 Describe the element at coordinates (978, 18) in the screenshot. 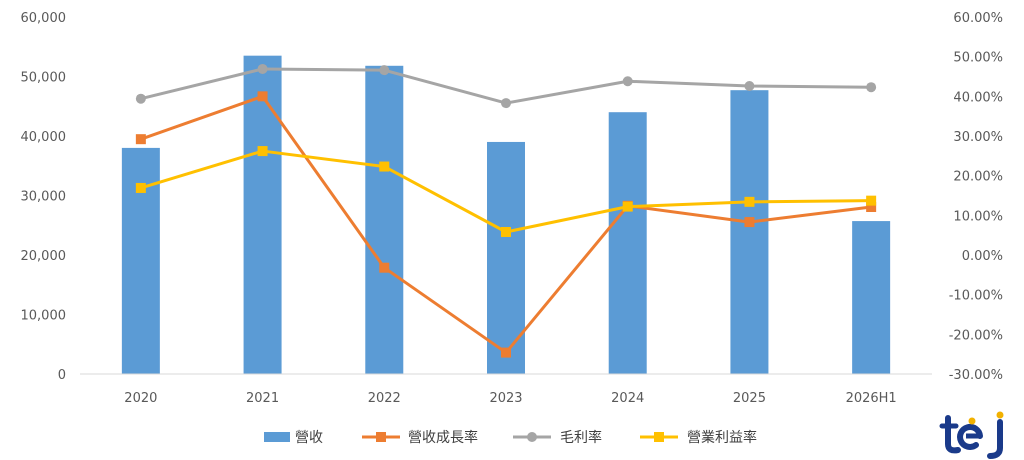

I see `right-tick-label: 60.00%` at that location.